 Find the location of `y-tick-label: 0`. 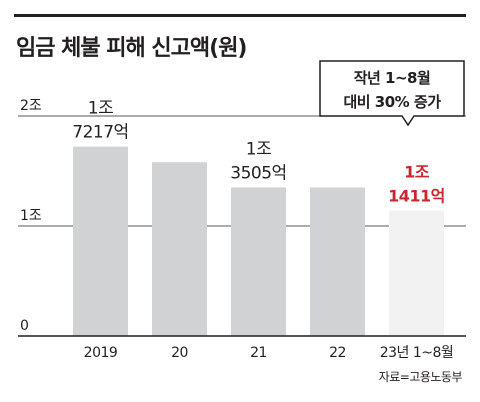

y-tick-label: 0 is located at coordinates (24, 326).